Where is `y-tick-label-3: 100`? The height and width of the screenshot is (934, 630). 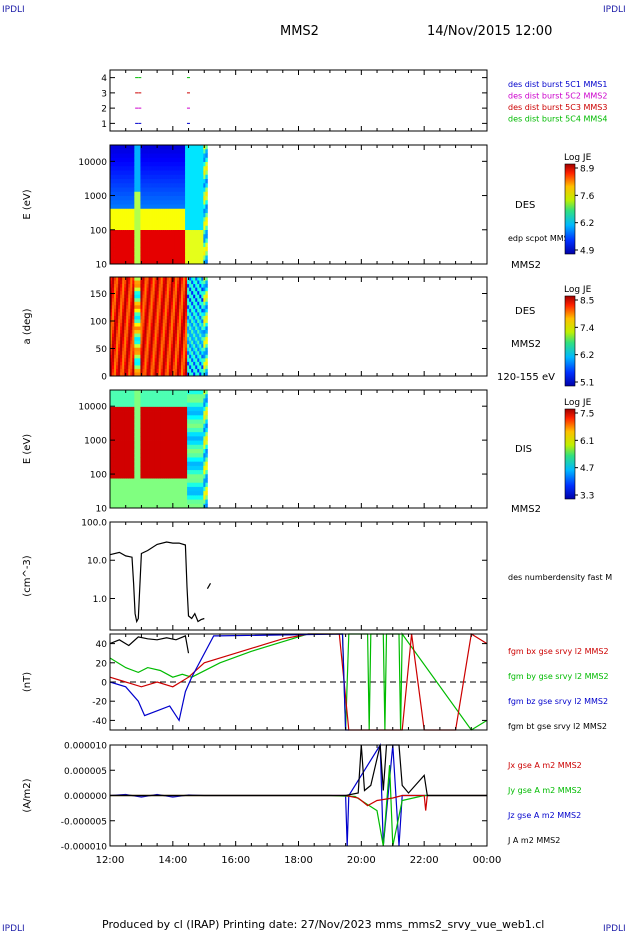
y-tick-label-3: 100 is located at coordinates (98, 476).